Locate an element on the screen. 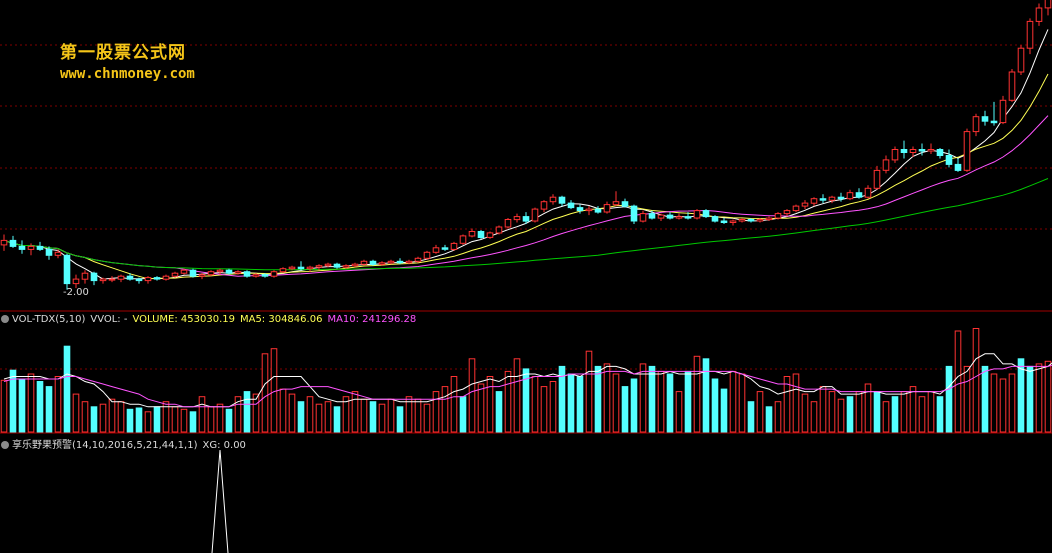 This screenshot has width=1052, height=553. ma5-value: MA5: 304846.06 is located at coordinates (281, 319).